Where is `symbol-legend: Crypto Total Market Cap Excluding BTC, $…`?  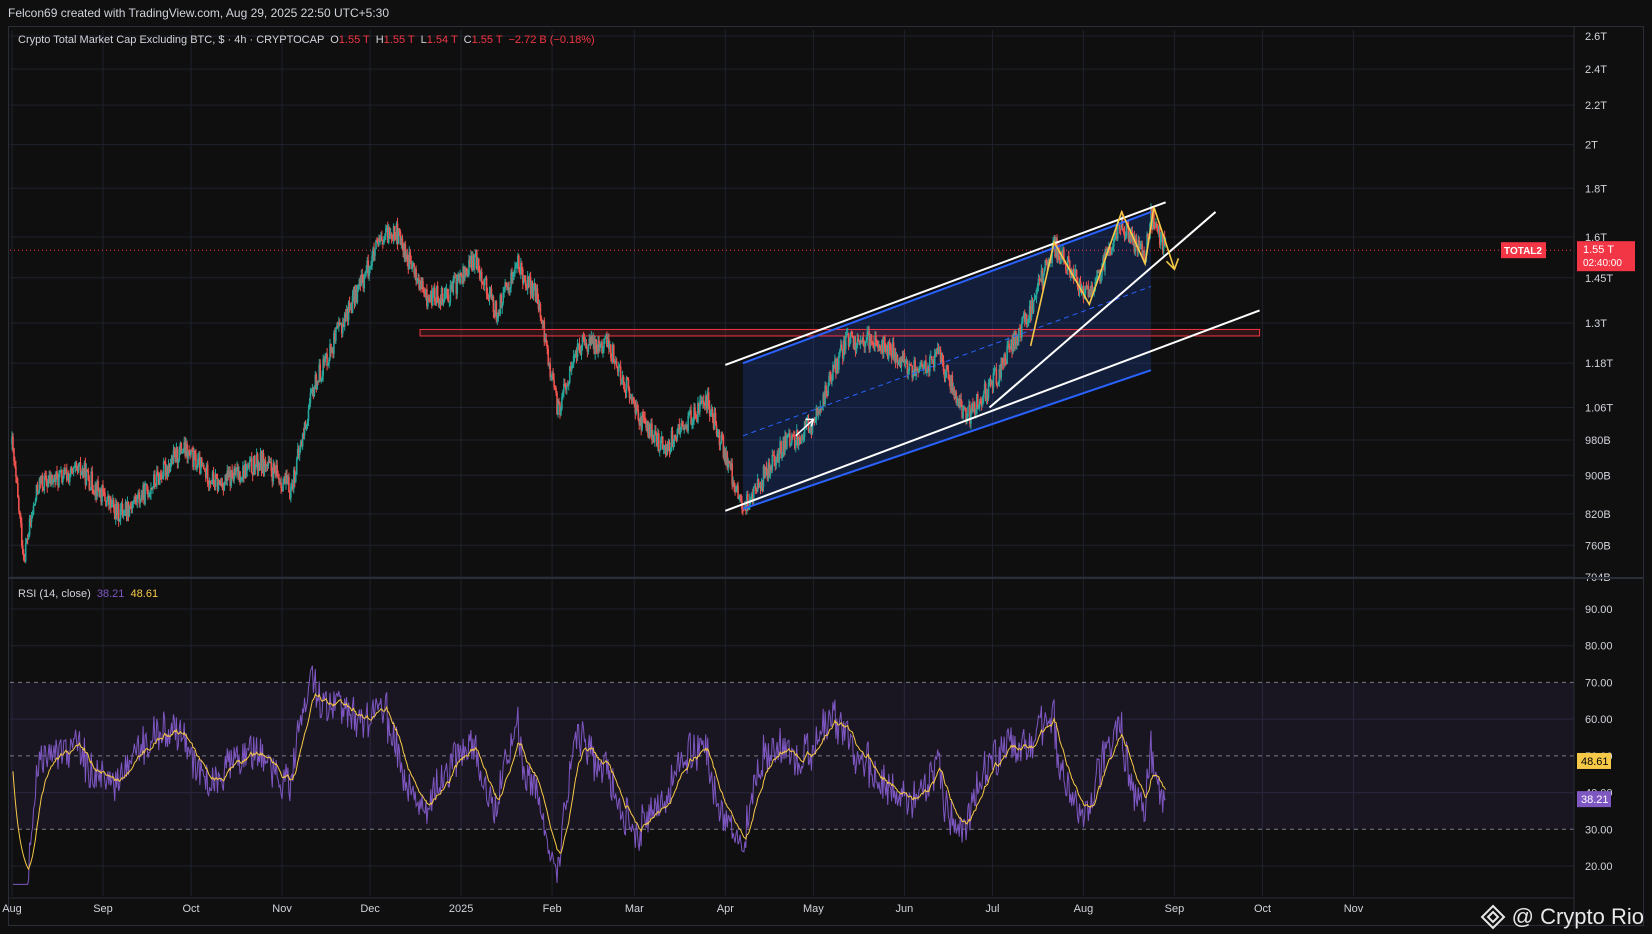 symbol-legend: Crypto Total Market Cap Excluding BTC, $… is located at coordinates (306, 40).